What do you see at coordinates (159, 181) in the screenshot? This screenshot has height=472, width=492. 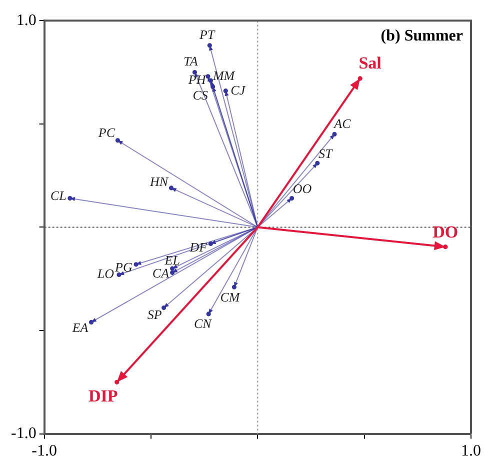 I see `annotation: HN` at bounding box center [159, 181].